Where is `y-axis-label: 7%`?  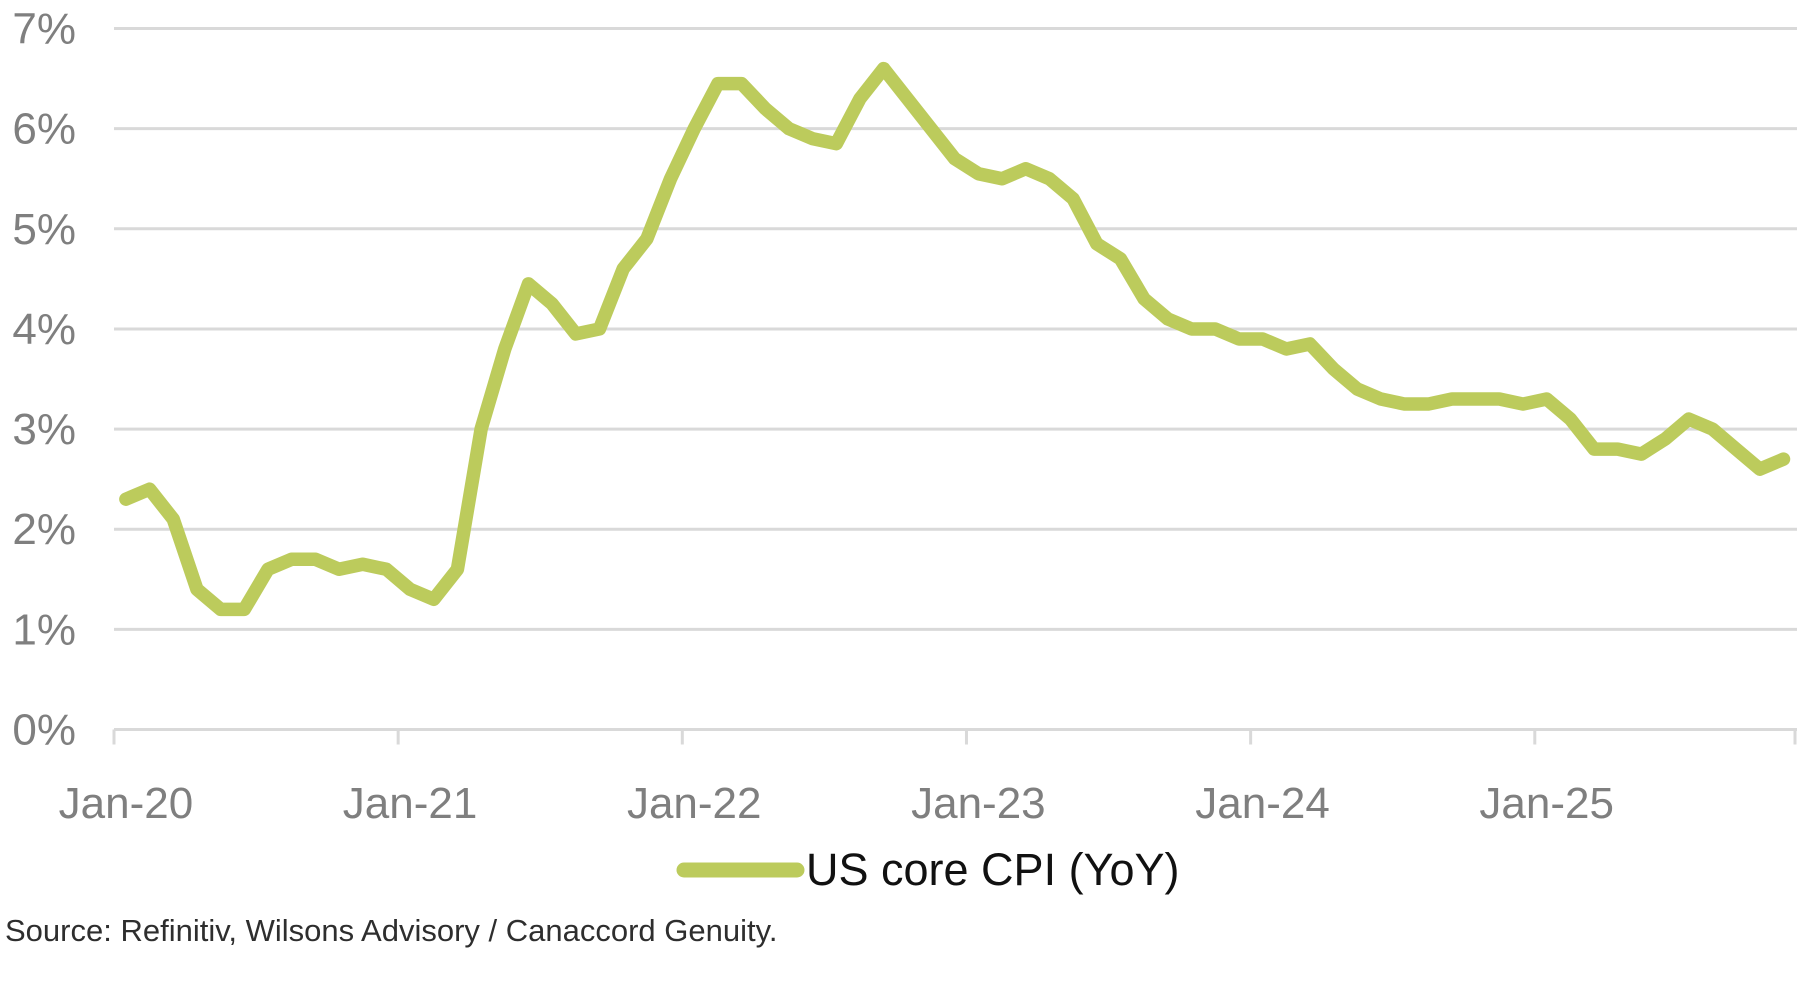 y-axis-label: 7% is located at coordinates (44, 29).